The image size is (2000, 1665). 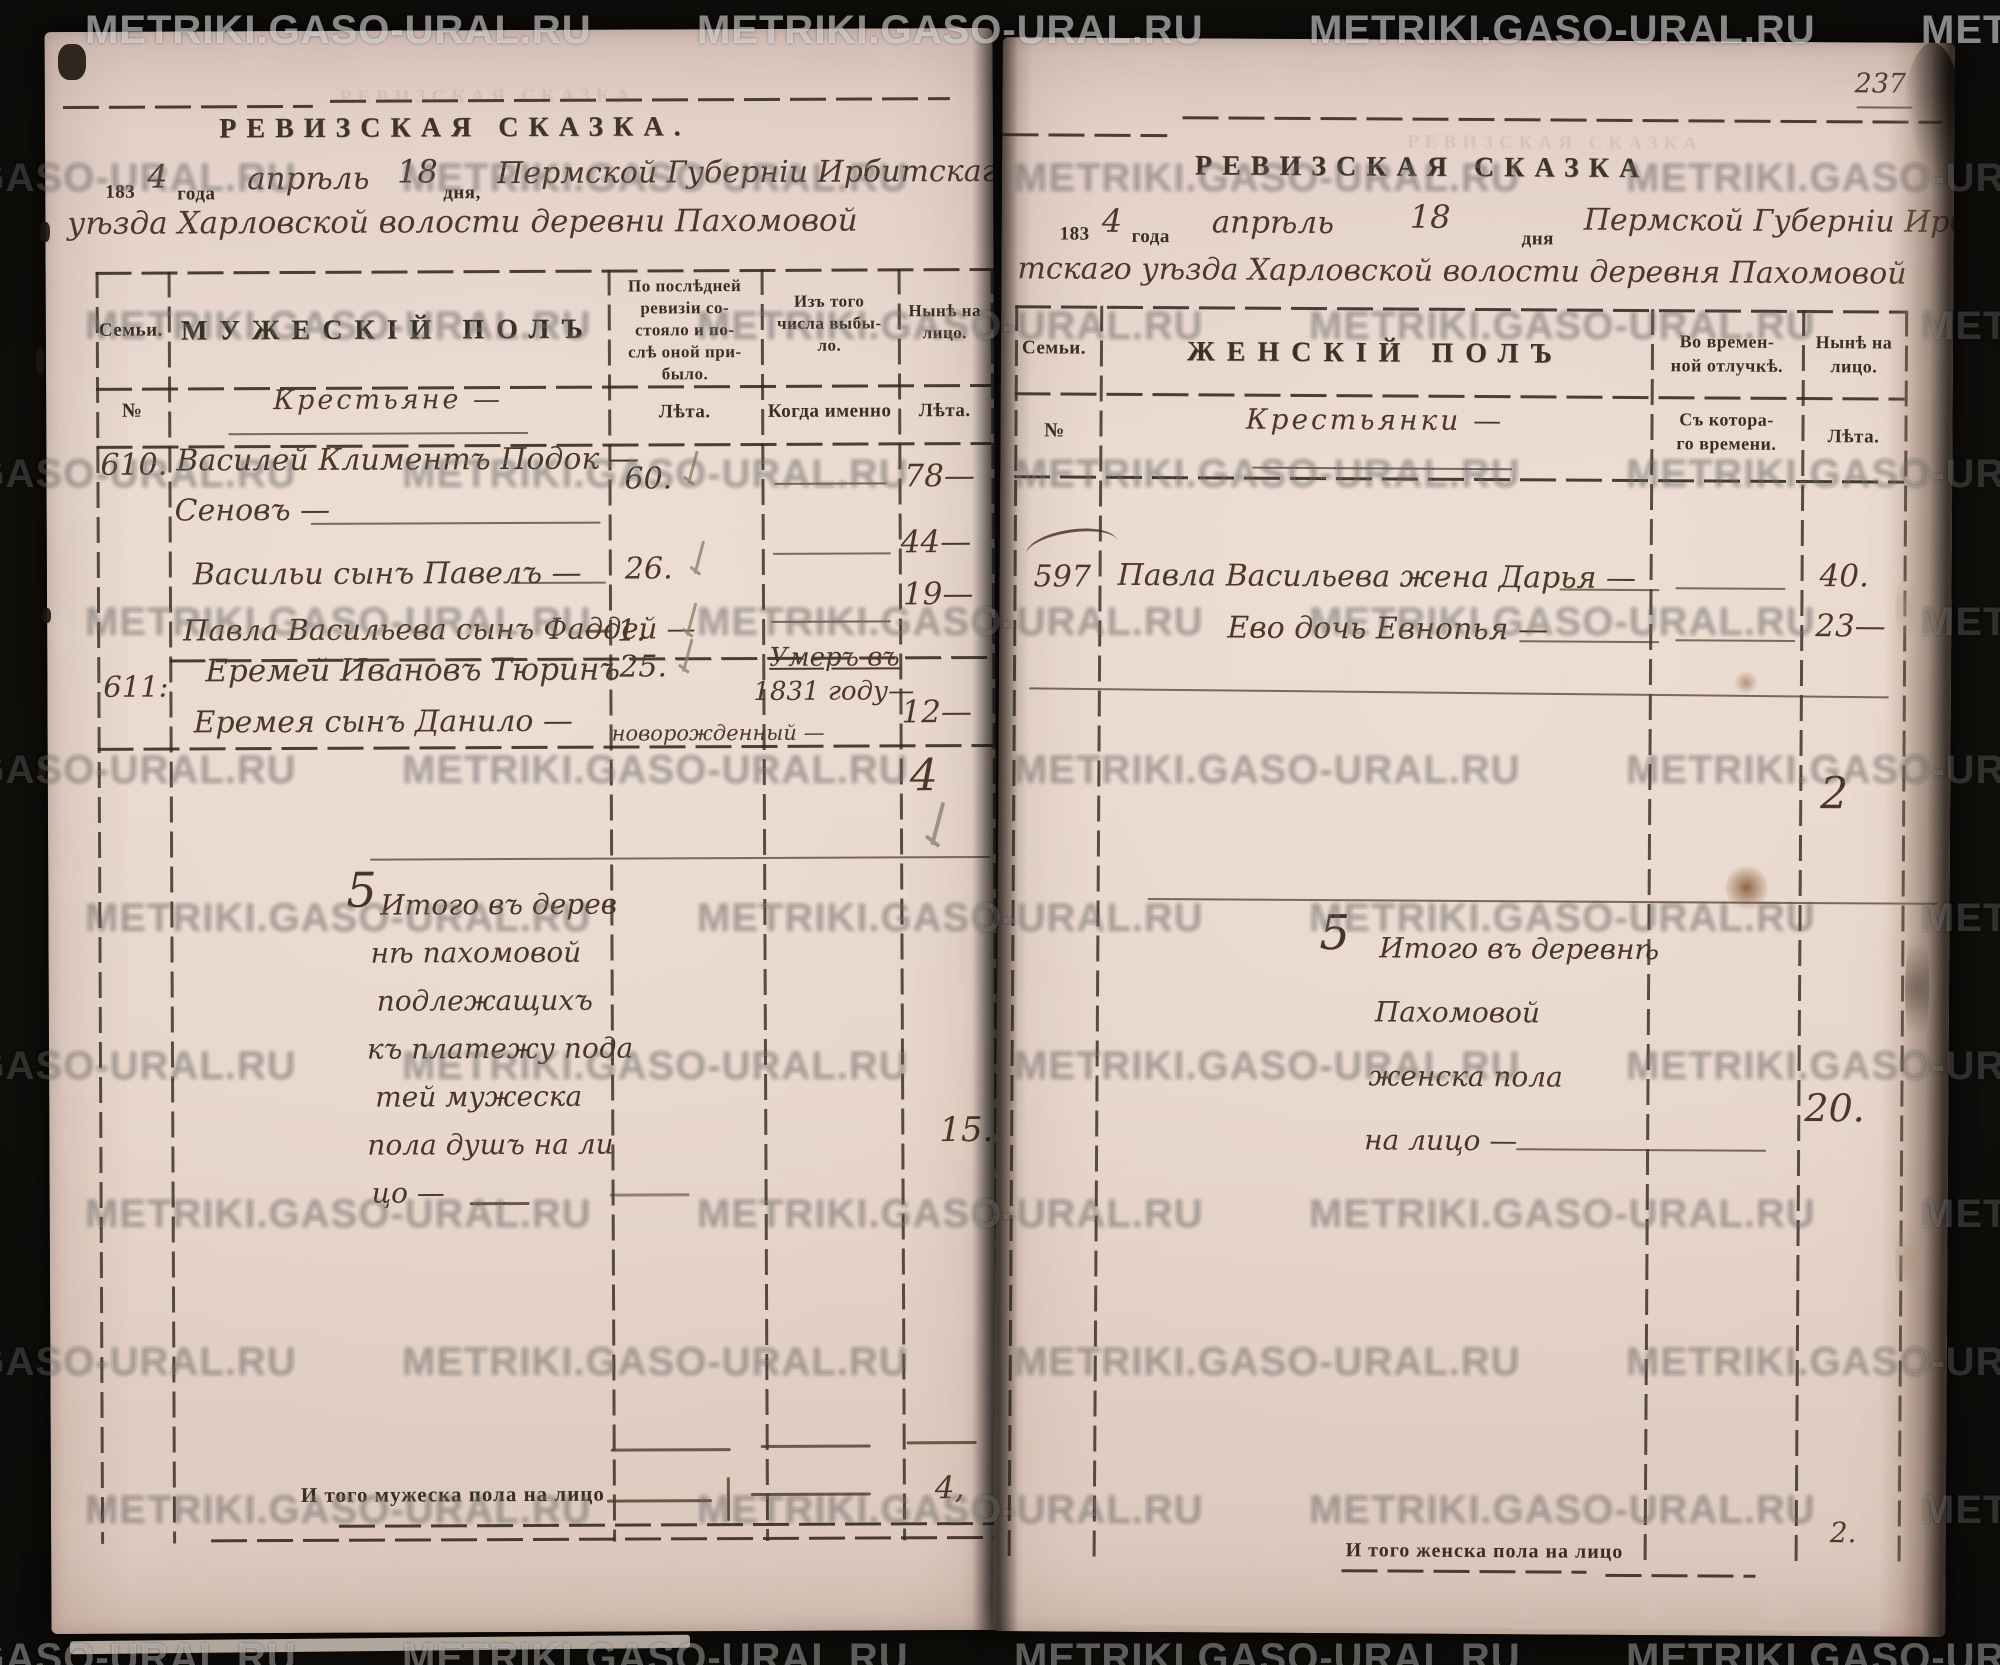 I want to click on date-place-line1: Пермской Губерніи Ирбитскаго, so click(x=748, y=172).